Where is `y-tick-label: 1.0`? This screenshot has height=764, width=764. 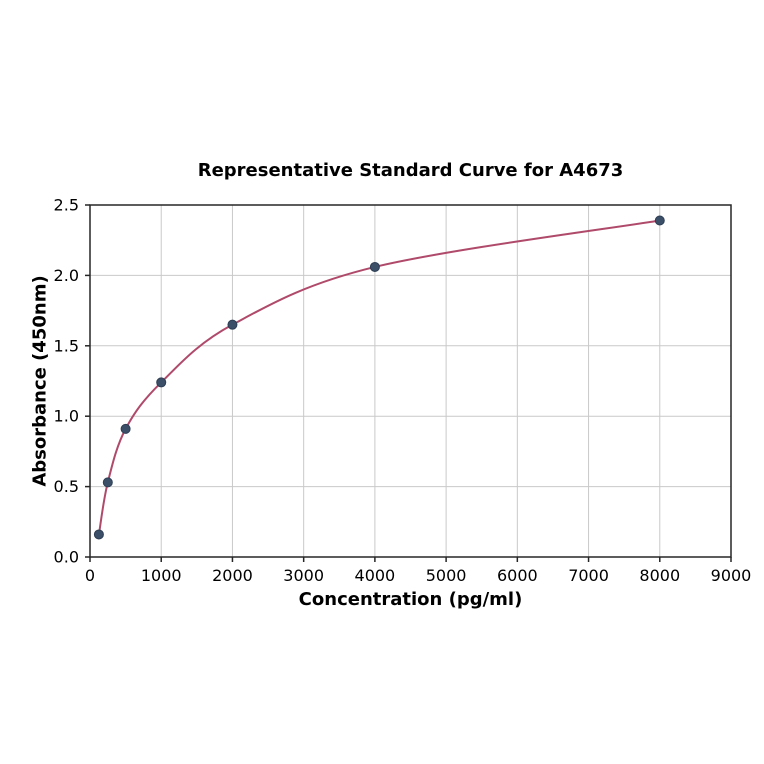 y-tick-label: 1.0 is located at coordinates (66, 416).